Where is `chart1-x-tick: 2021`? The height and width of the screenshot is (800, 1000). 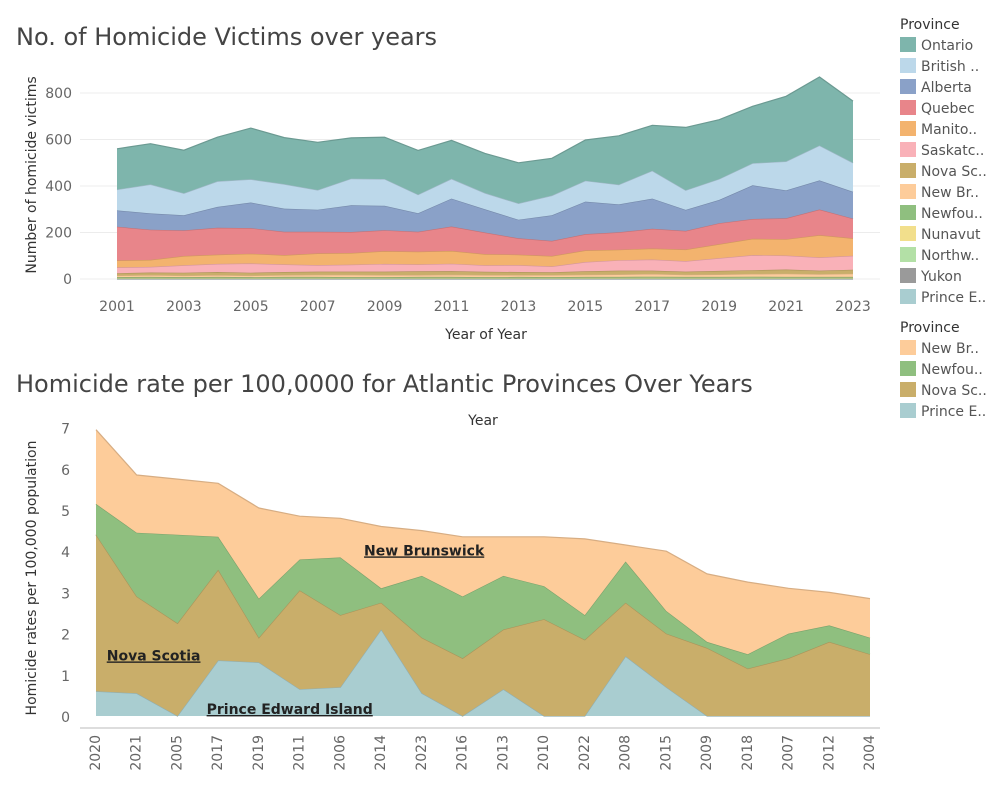 chart1-x-tick: 2021 is located at coordinates (786, 307).